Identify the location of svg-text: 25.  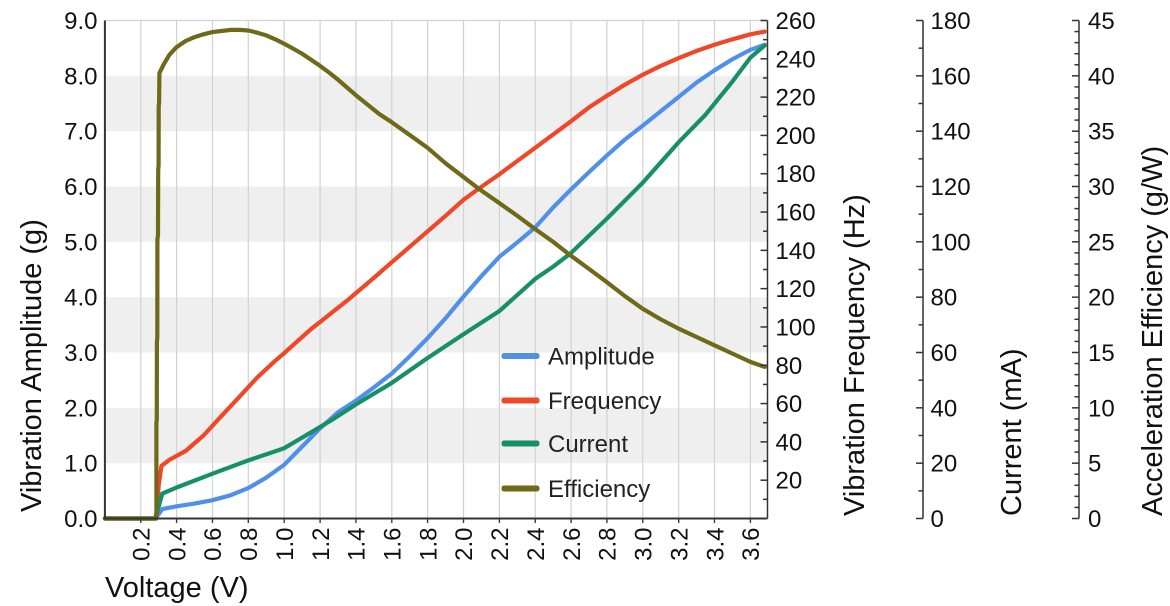
(1101, 242).